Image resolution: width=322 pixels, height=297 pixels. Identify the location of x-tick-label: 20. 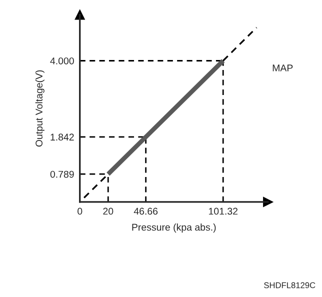
(108, 211).